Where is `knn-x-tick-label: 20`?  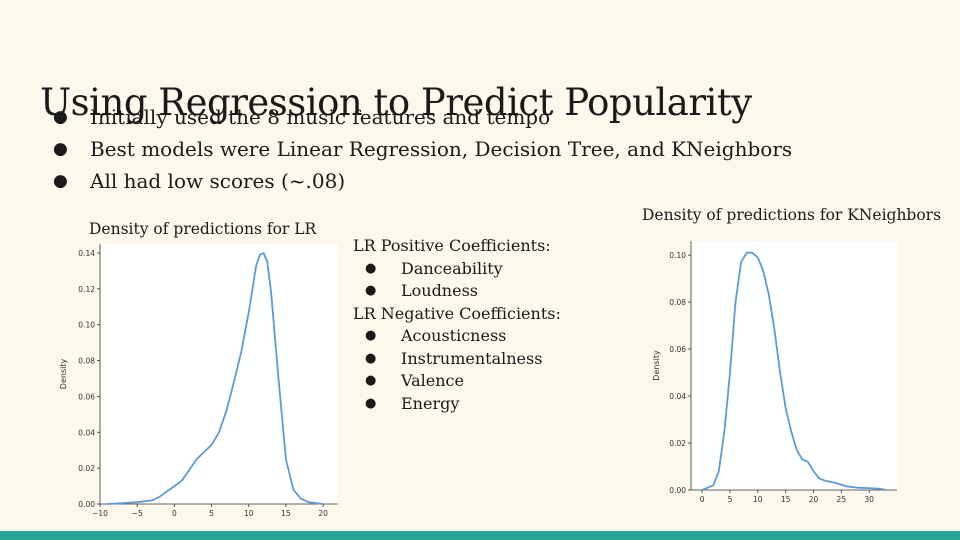
knn-x-tick-label: 20 is located at coordinates (814, 499).